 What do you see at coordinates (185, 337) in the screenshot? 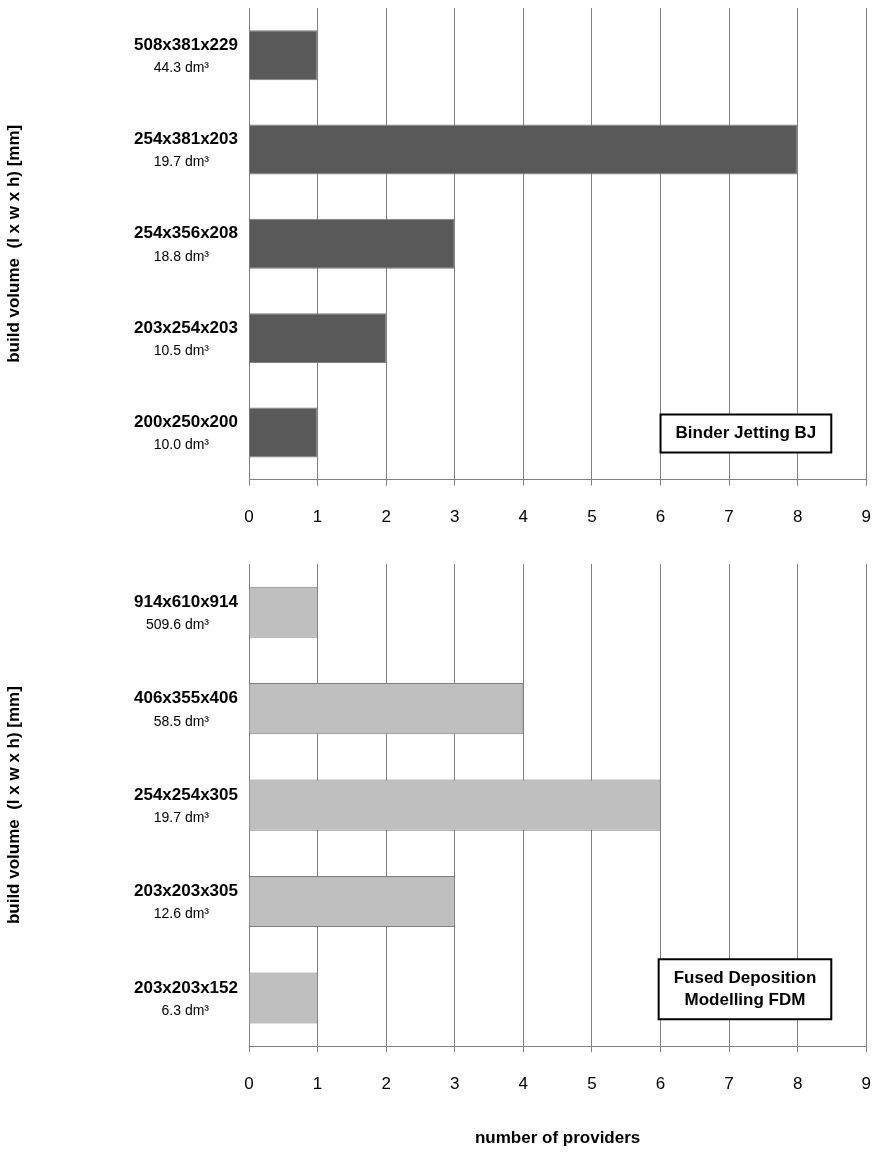
I see `y-tick-label: 203x254x203 10.5 dm³` at bounding box center [185, 337].